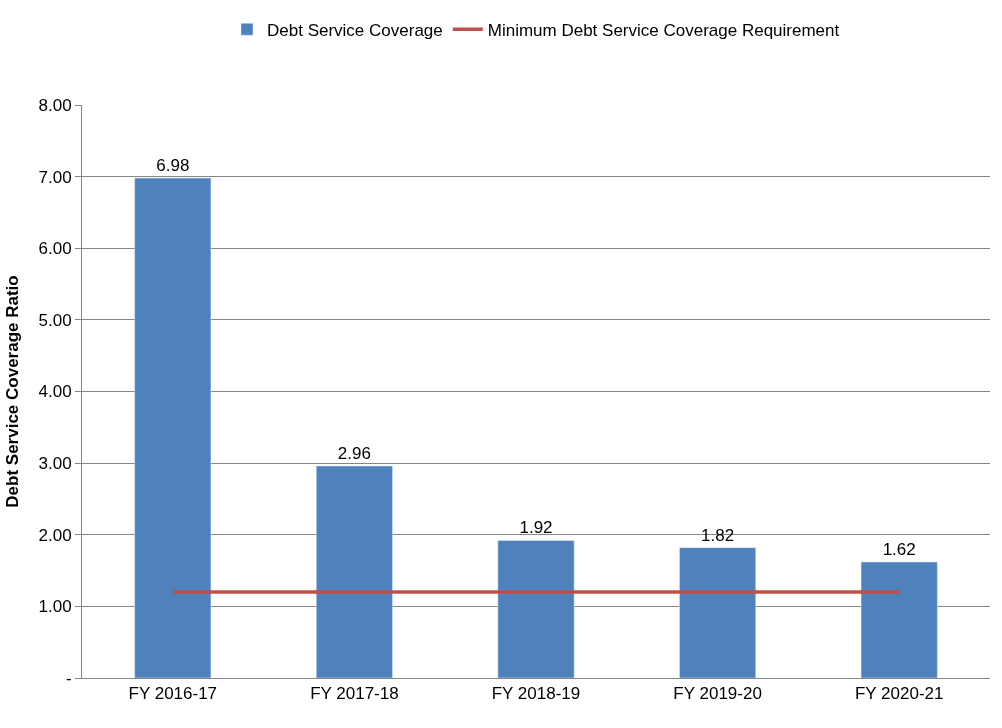 Image resolution: width=1002 pixels, height=728 pixels. Describe the element at coordinates (173, 166) in the screenshot. I see `data-label: 6.98` at that location.